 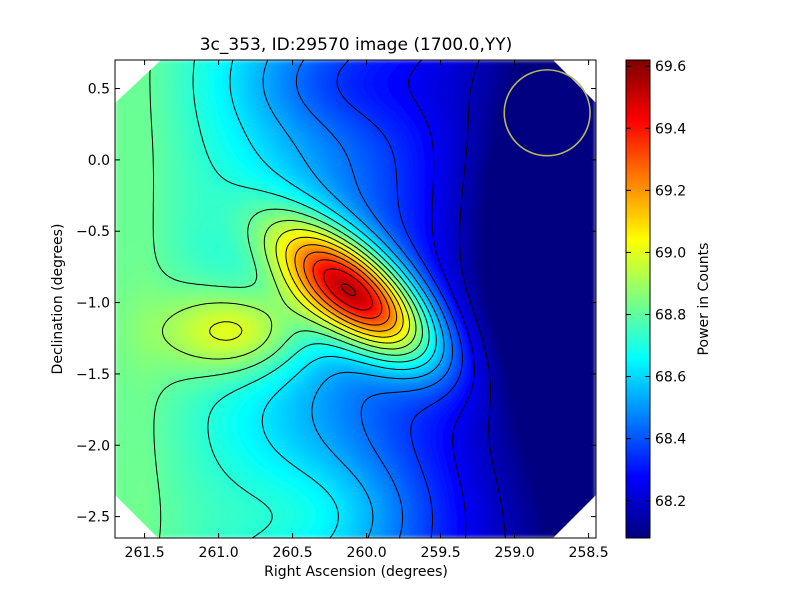 I want to click on x-tick-label: 258.5, so click(x=589, y=553).